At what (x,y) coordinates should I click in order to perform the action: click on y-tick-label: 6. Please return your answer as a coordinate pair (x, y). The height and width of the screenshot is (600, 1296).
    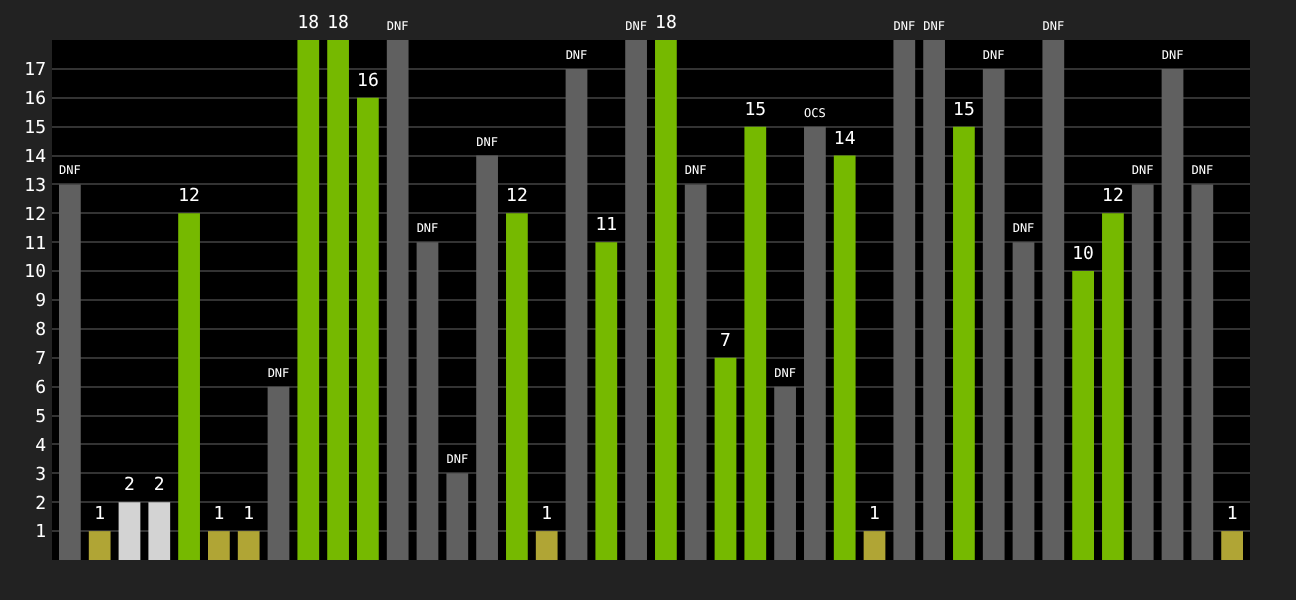
    Looking at the image, I should click on (40, 388).